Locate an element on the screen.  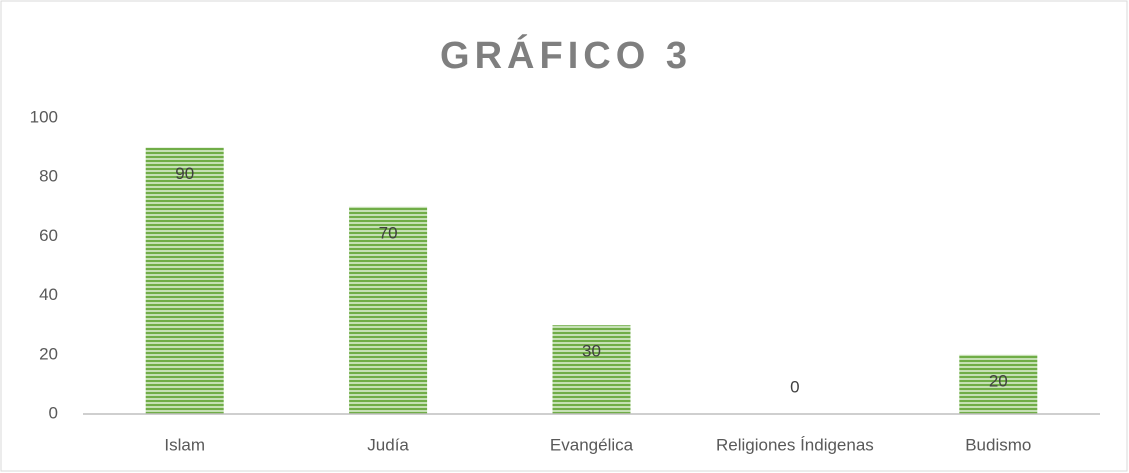
data-label: 0 is located at coordinates (794, 386).